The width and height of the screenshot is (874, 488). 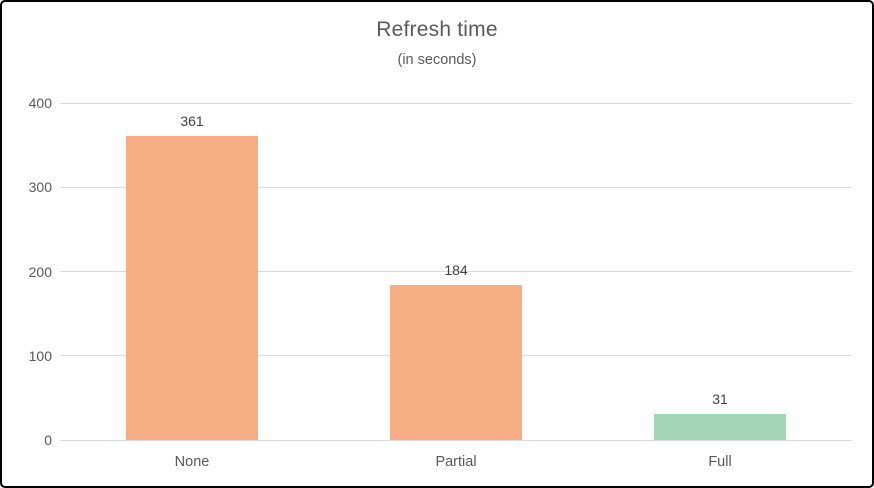 What do you see at coordinates (40, 187) in the screenshot?
I see `y-axis-tick-label: 300` at bounding box center [40, 187].